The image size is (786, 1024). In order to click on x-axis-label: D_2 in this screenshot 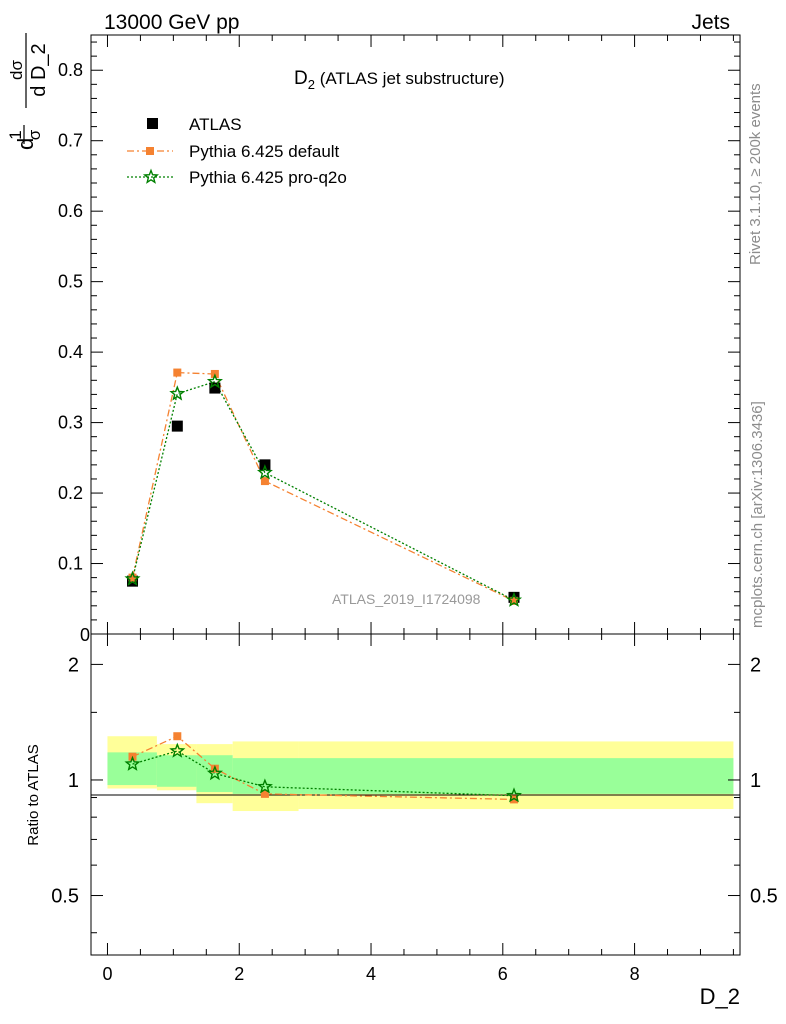, I will do `click(720, 996)`.